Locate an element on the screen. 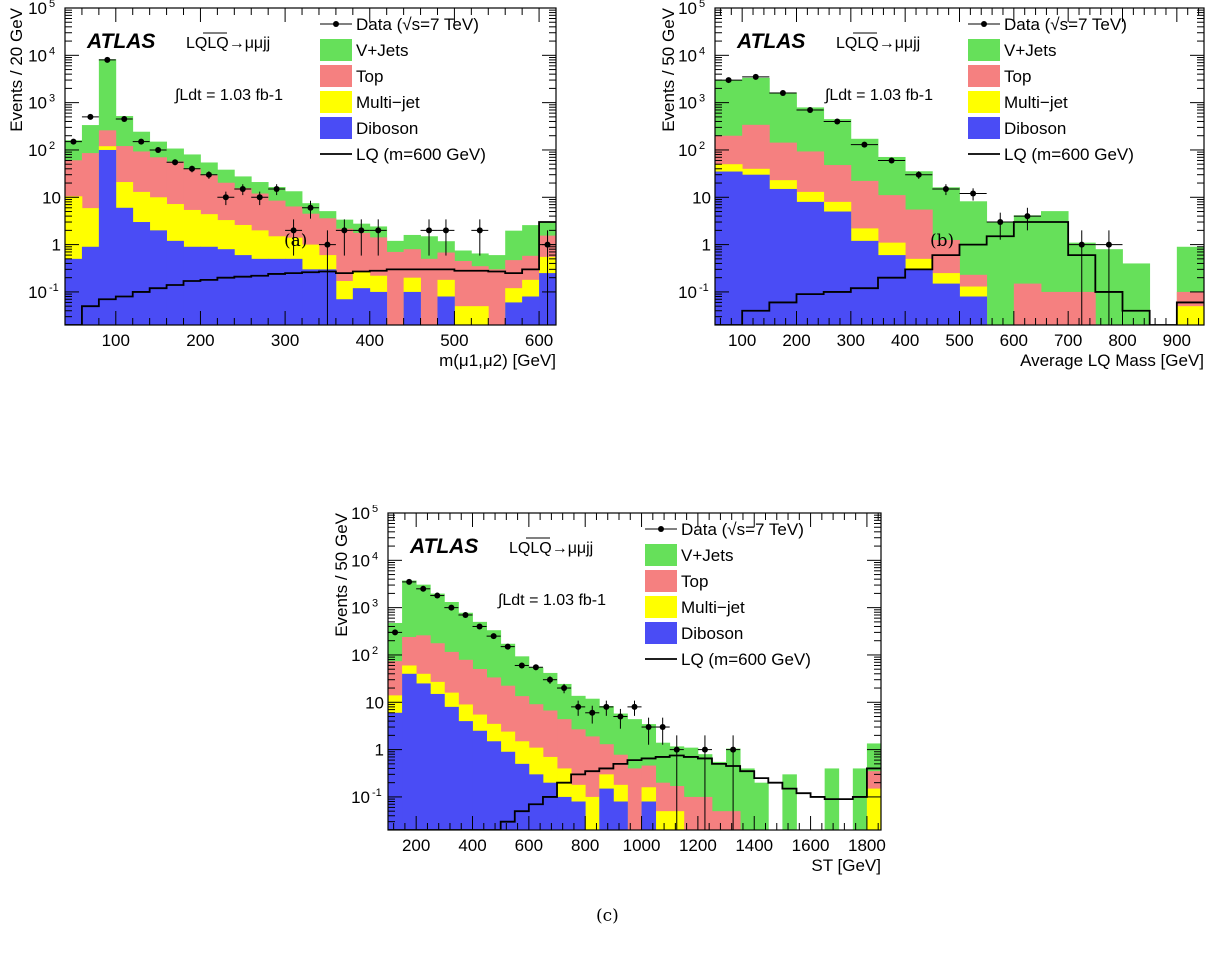 The image size is (1212, 956). bar-vjets is located at coordinates (789, 802).